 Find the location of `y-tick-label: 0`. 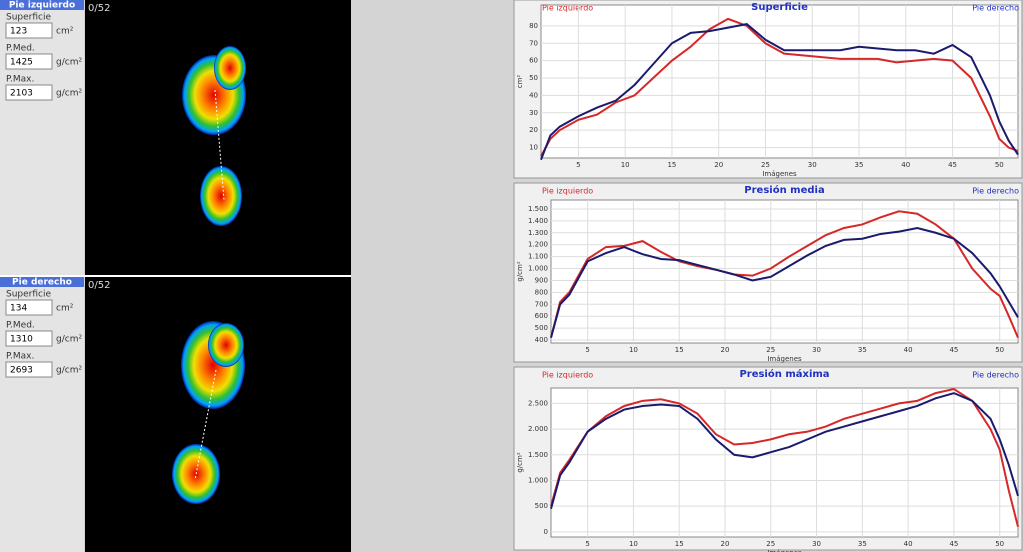

y-tick-label: 0 is located at coordinates (546, 532).